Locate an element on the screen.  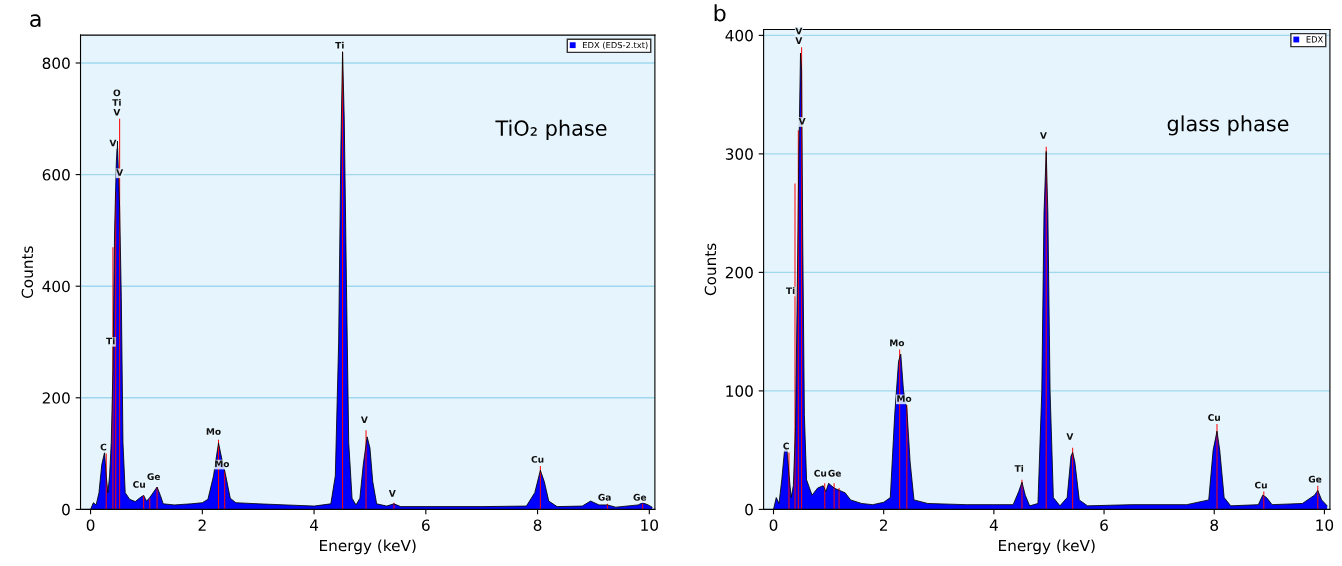
legend-label: EDX (EDS-2.txt) is located at coordinates (615, 45).